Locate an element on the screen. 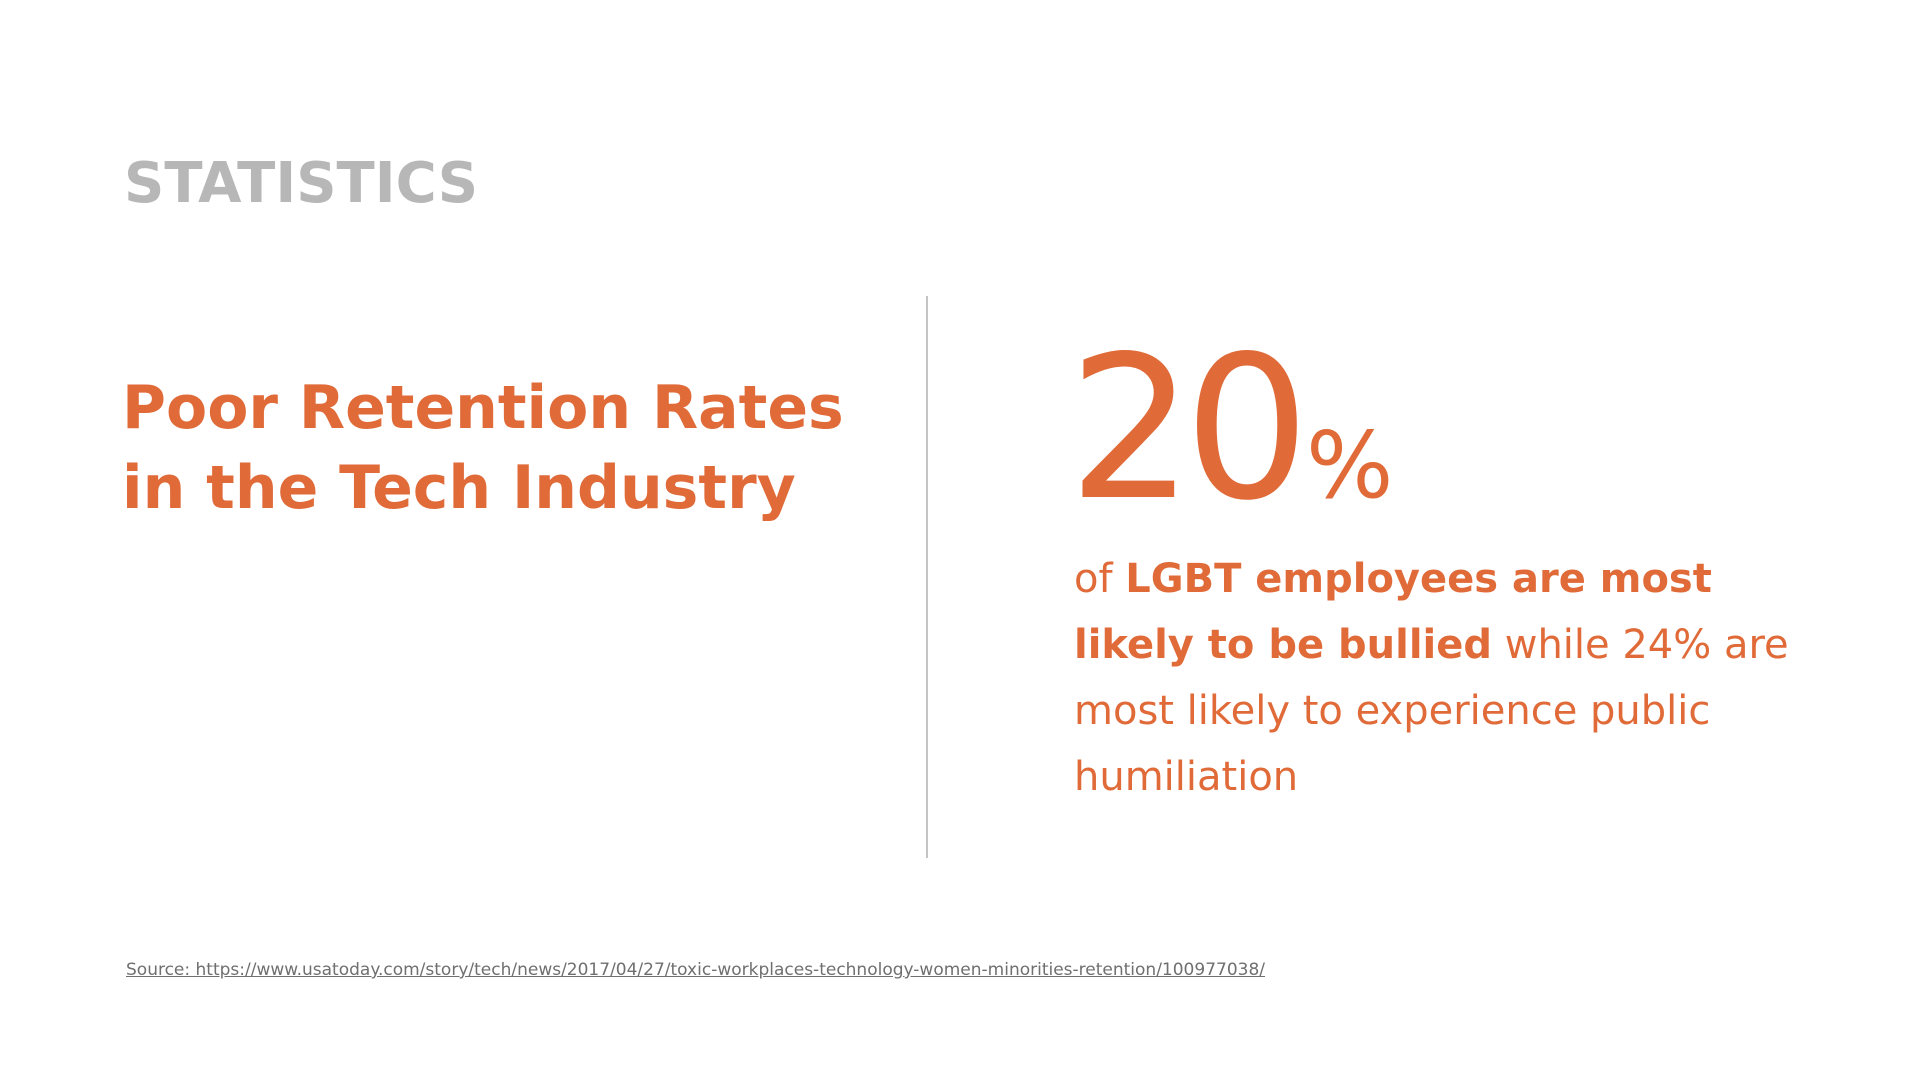 Image resolution: width=1920 pixels, height=1080 pixels. stat-unit: % is located at coordinates (1349, 465).